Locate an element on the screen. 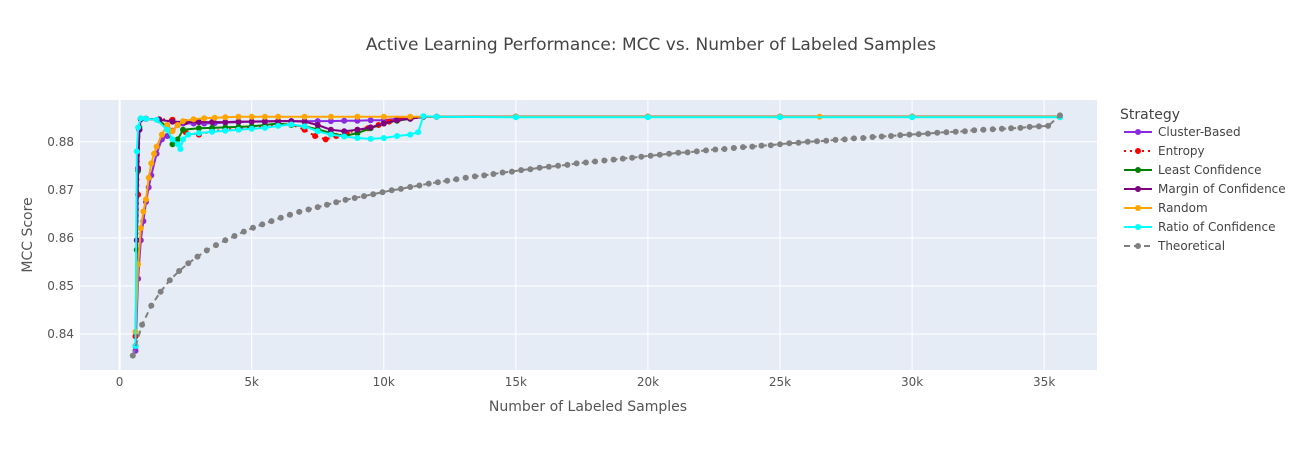 The width and height of the screenshot is (1303, 450). legend-title: Strategy is located at coordinates (1150, 115).